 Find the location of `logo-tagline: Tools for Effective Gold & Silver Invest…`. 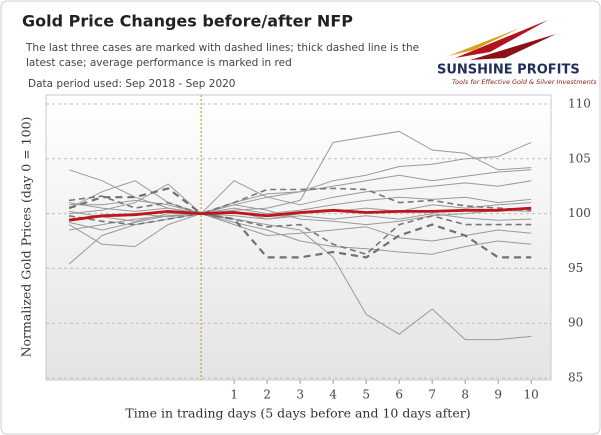

logo-tagline: Tools for Effective Gold & Silver Invest… is located at coordinates (524, 82).